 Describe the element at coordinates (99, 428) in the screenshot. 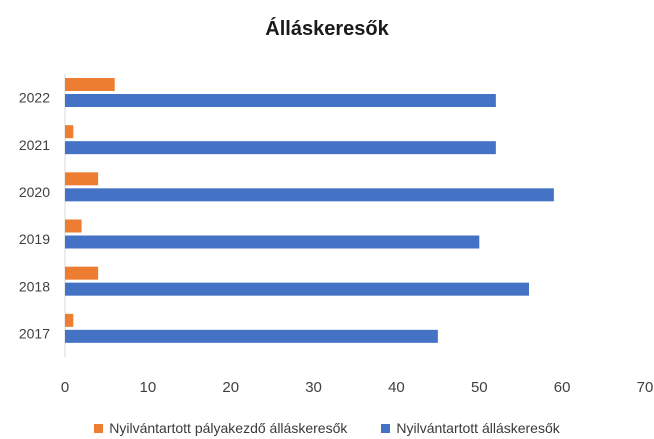

I see `legend-swatch-palyakezdo` at that location.